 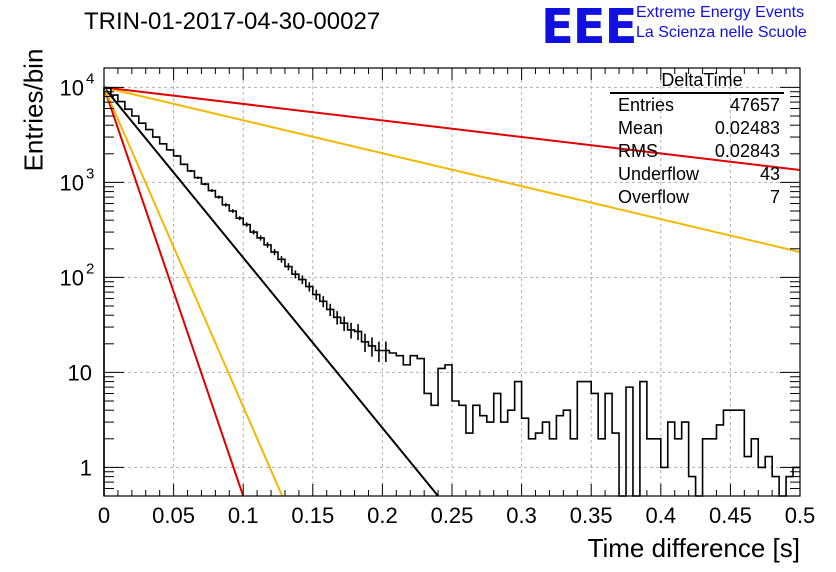 What do you see at coordinates (654, 197) in the screenshot?
I see `stats-label: Overflow` at bounding box center [654, 197].